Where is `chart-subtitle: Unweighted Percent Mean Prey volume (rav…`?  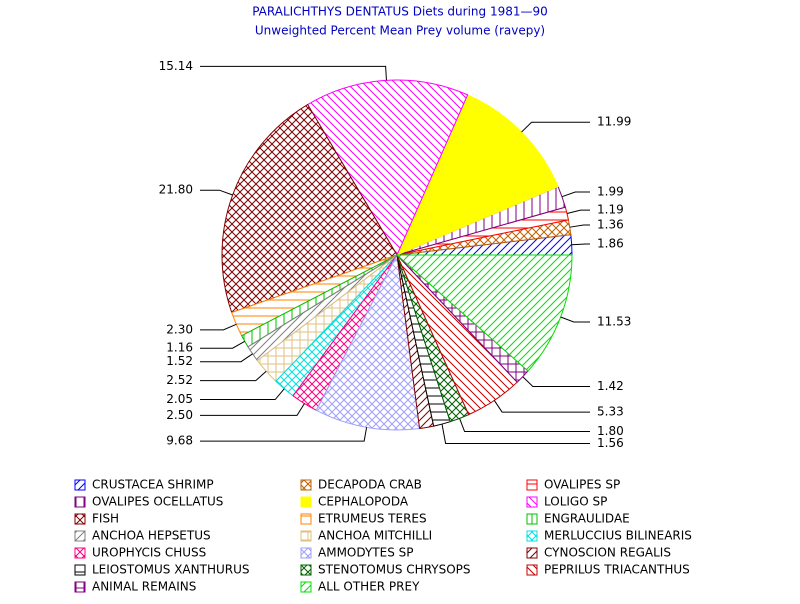 chart-subtitle: Unweighted Percent Mean Prey volume (rav… is located at coordinates (400, 31).